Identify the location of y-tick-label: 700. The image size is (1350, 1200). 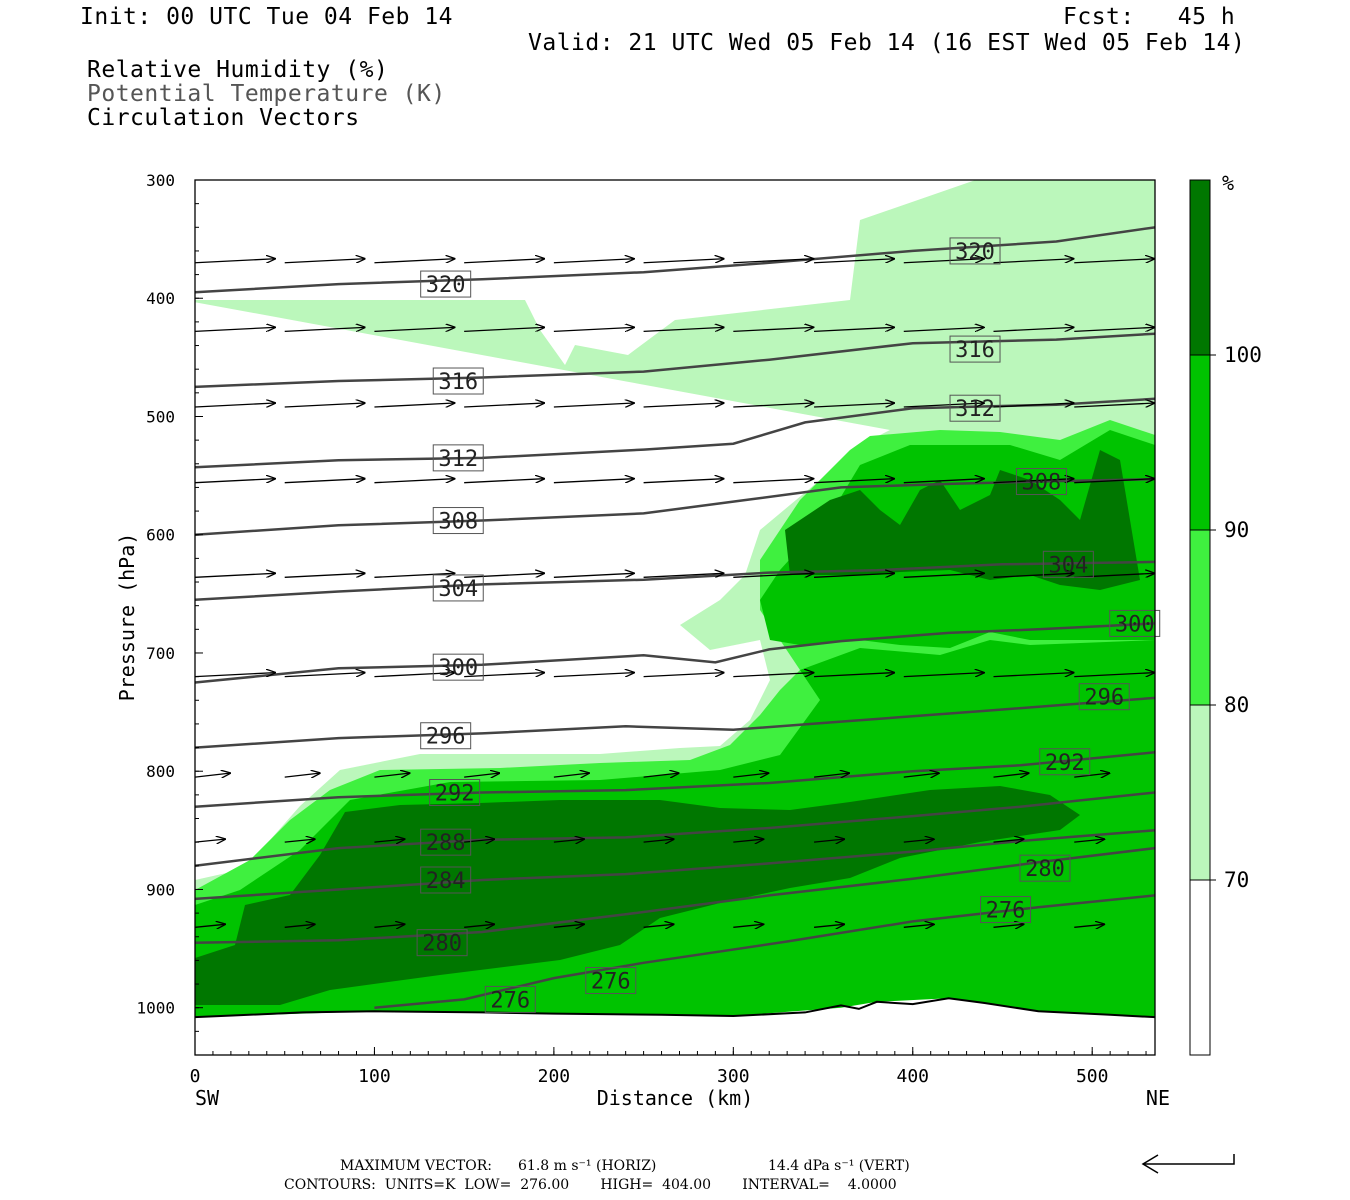
(160, 653).